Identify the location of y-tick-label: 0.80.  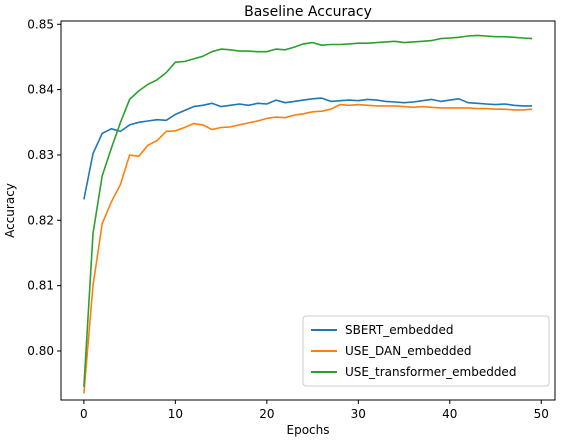
(40, 351).